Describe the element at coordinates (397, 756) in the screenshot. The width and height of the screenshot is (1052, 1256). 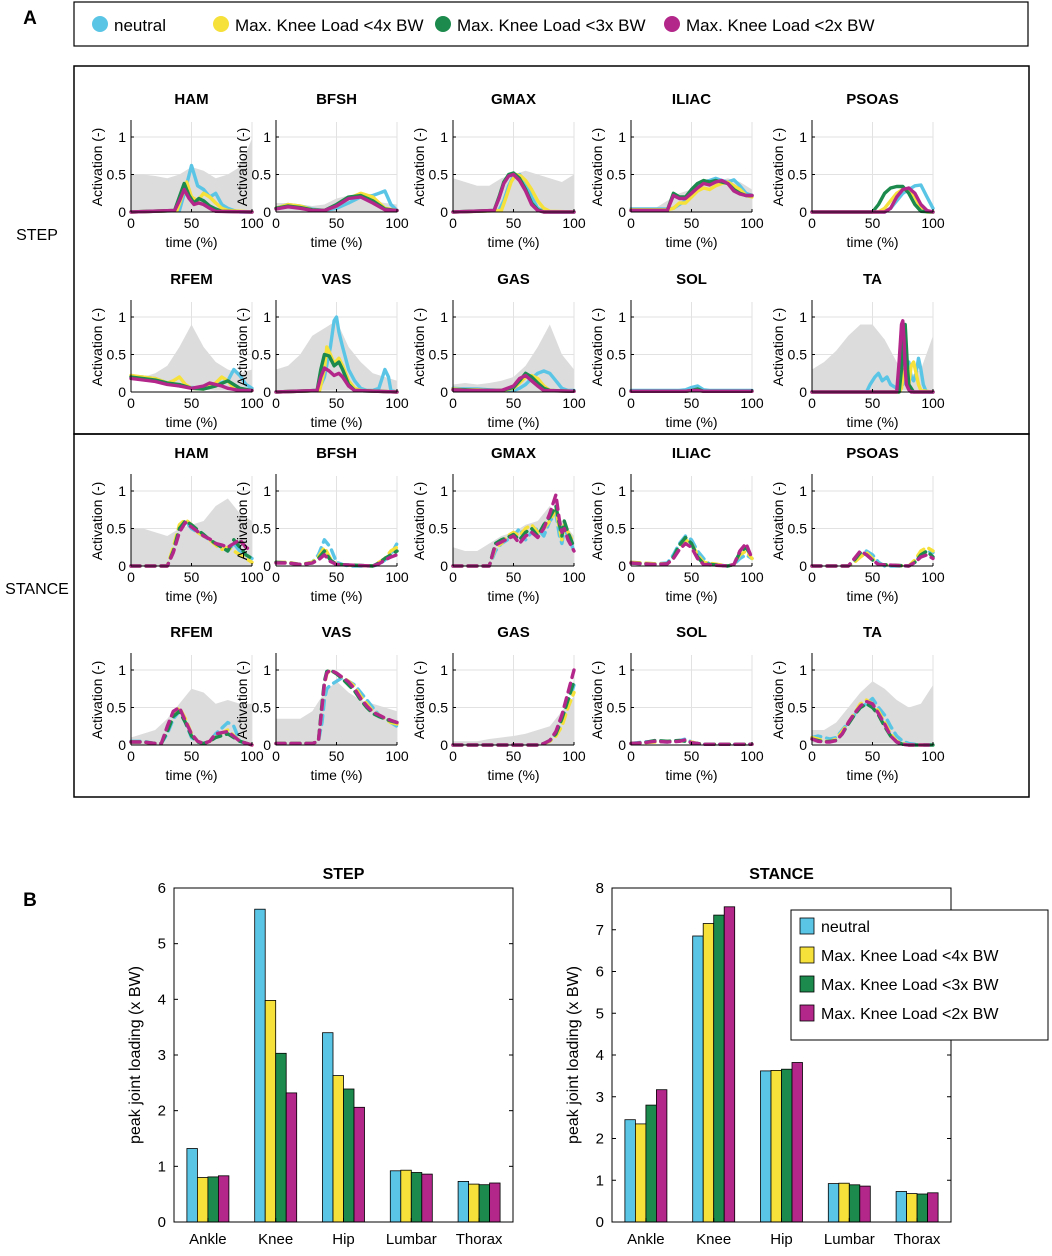
I see `plot-stance-vas-xtick-label-2: 100` at that location.